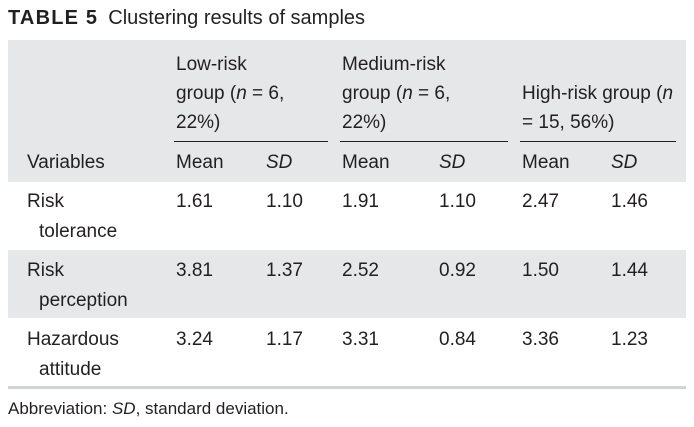 The width and height of the screenshot is (694, 427). Describe the element at coordinates (78, 231) in the screenshot. I see `row-label-line2: tolerance` at that location.